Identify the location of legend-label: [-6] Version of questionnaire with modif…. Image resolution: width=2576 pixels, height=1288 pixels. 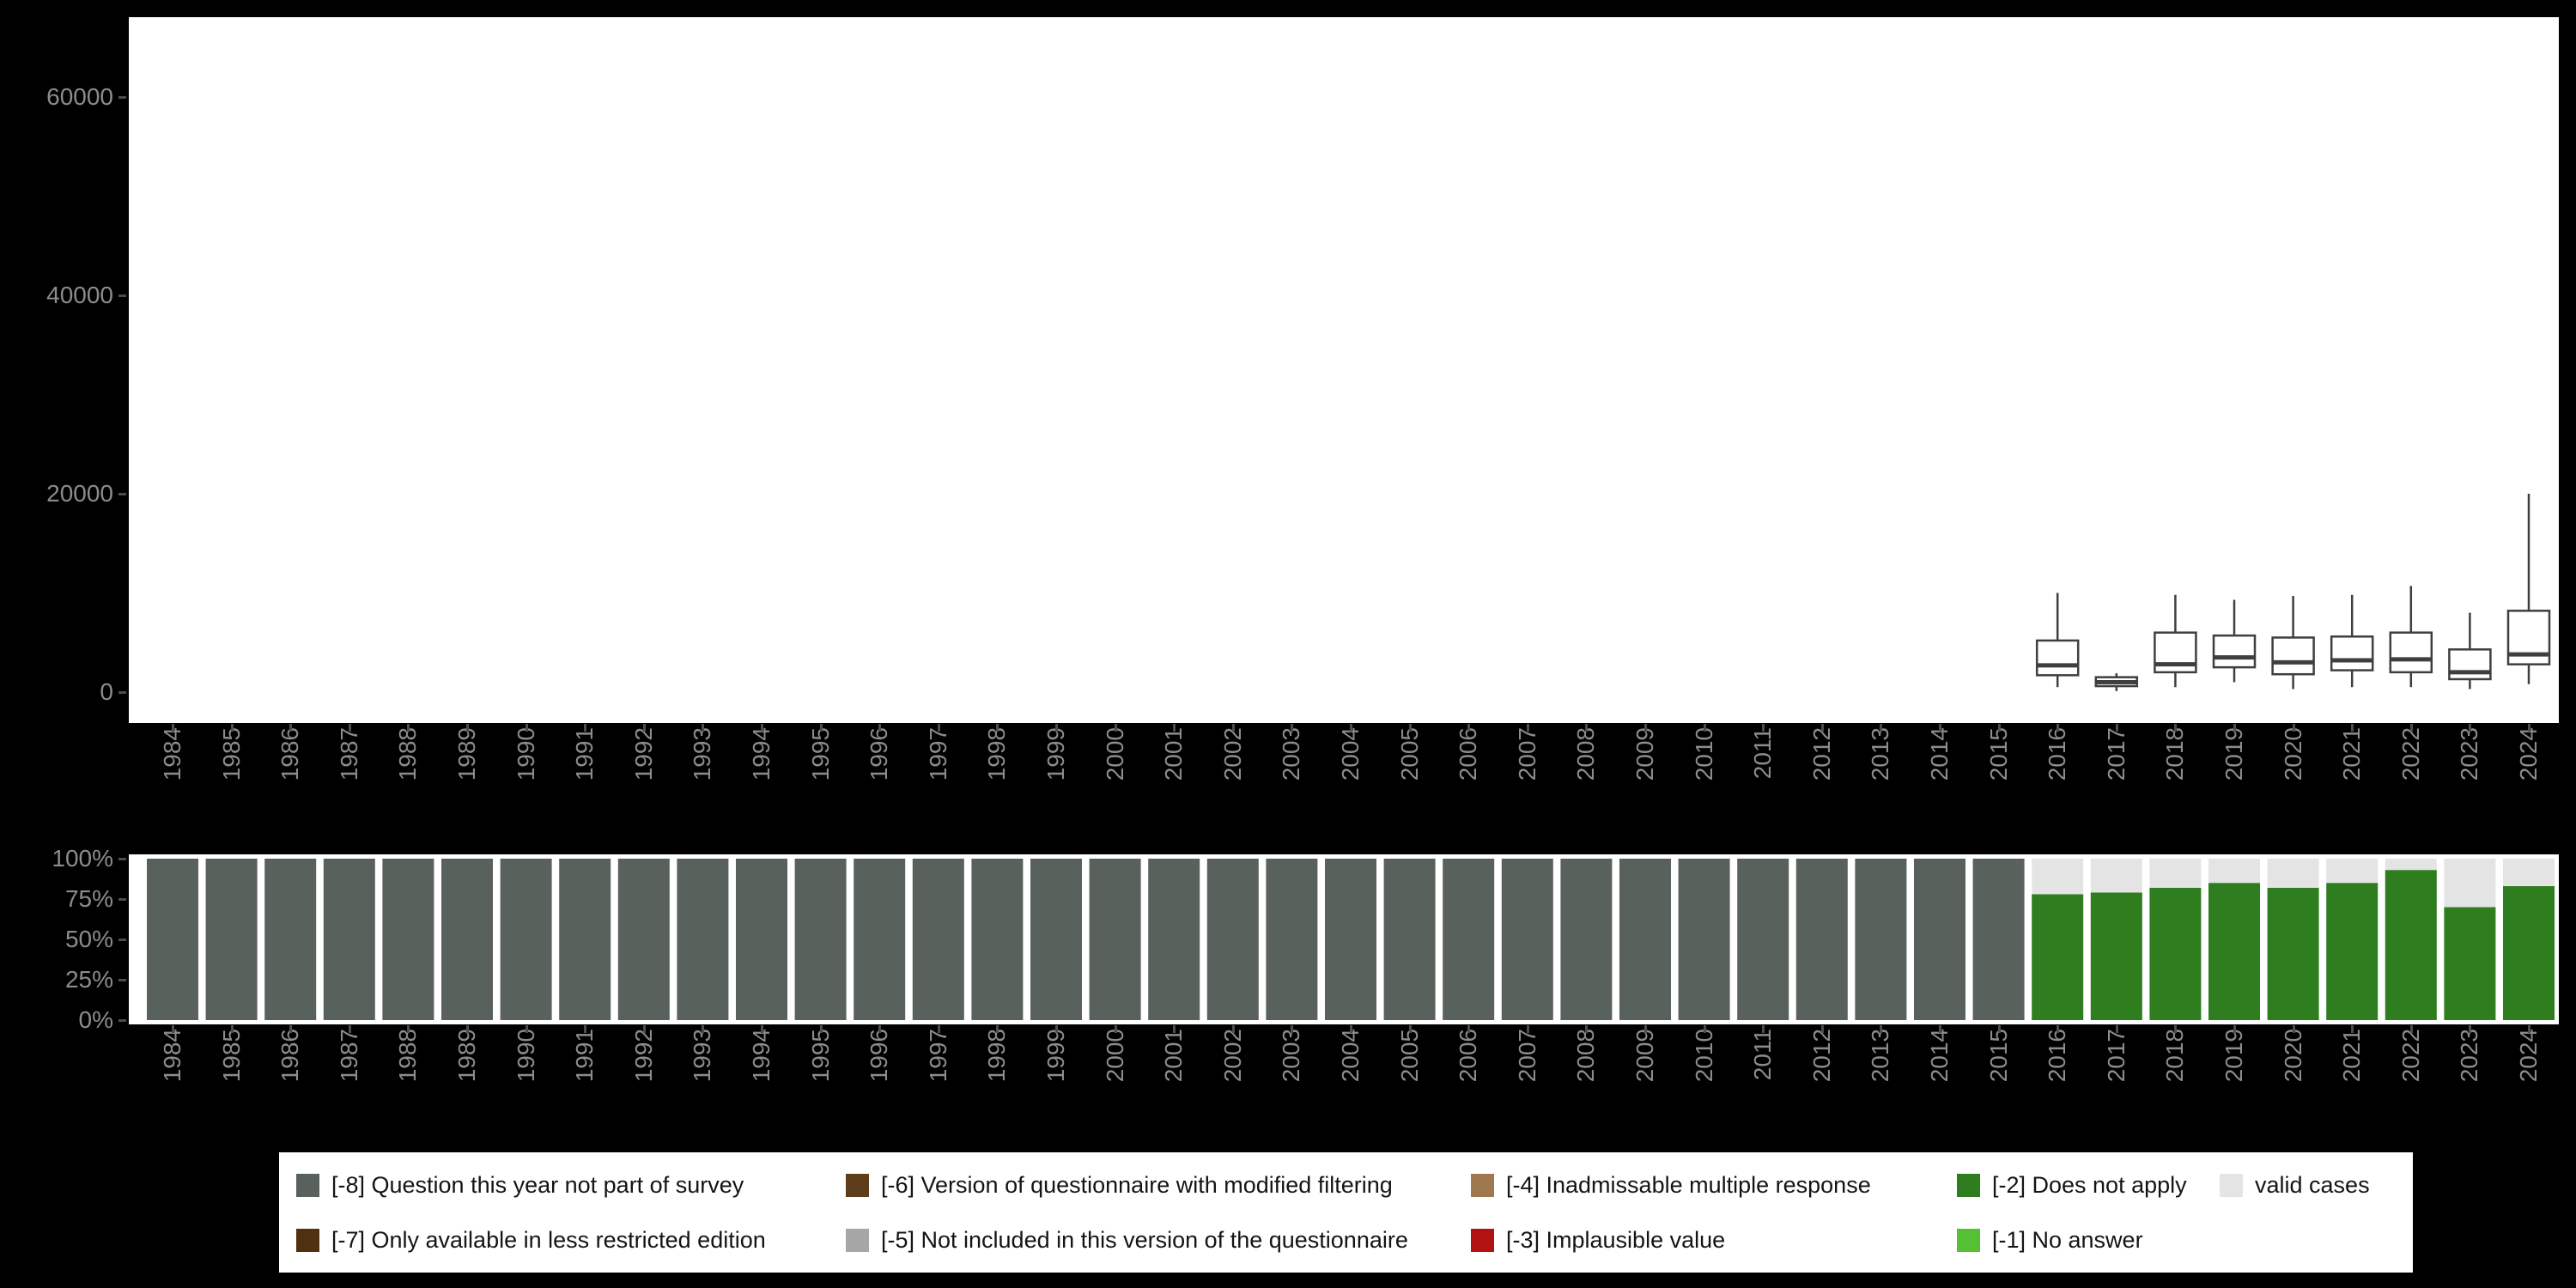
(1137, 1184).